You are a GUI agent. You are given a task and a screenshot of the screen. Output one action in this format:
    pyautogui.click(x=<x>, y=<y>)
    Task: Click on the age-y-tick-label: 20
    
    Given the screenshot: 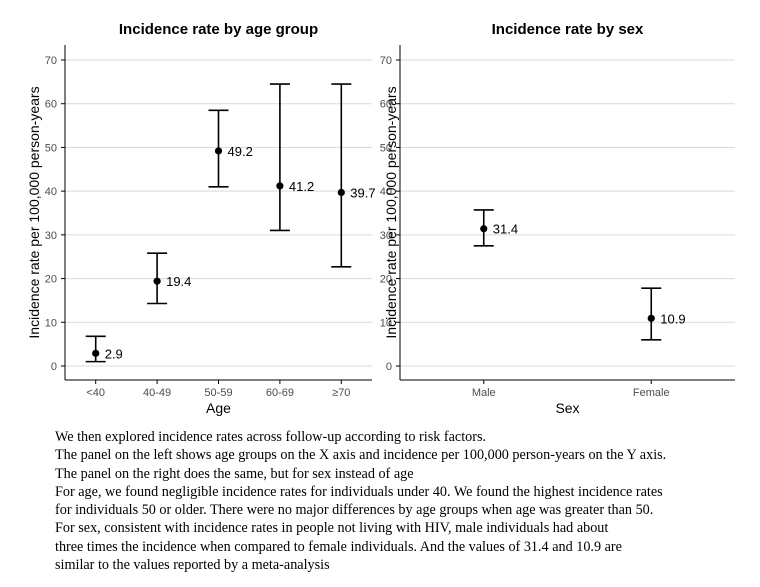 What is the action you would take?
    pyautogui.click(x=51, y=280)
    